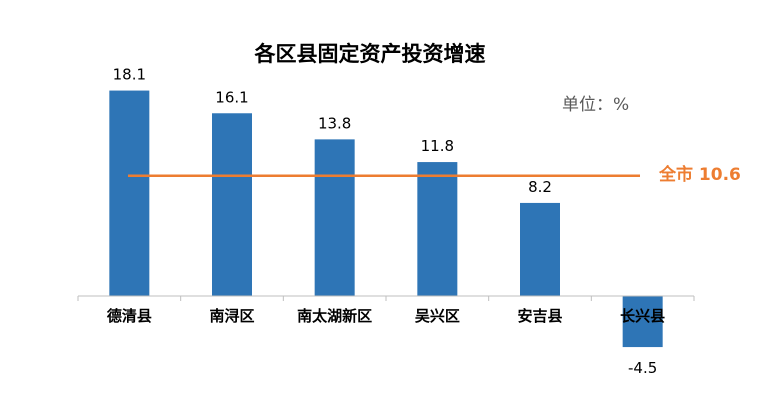 The width and height of the screenshot is (768, 418). Describe the element at coordinates (334, 123) in the screenshot. I see `data-label-2: 13.8` at that location.